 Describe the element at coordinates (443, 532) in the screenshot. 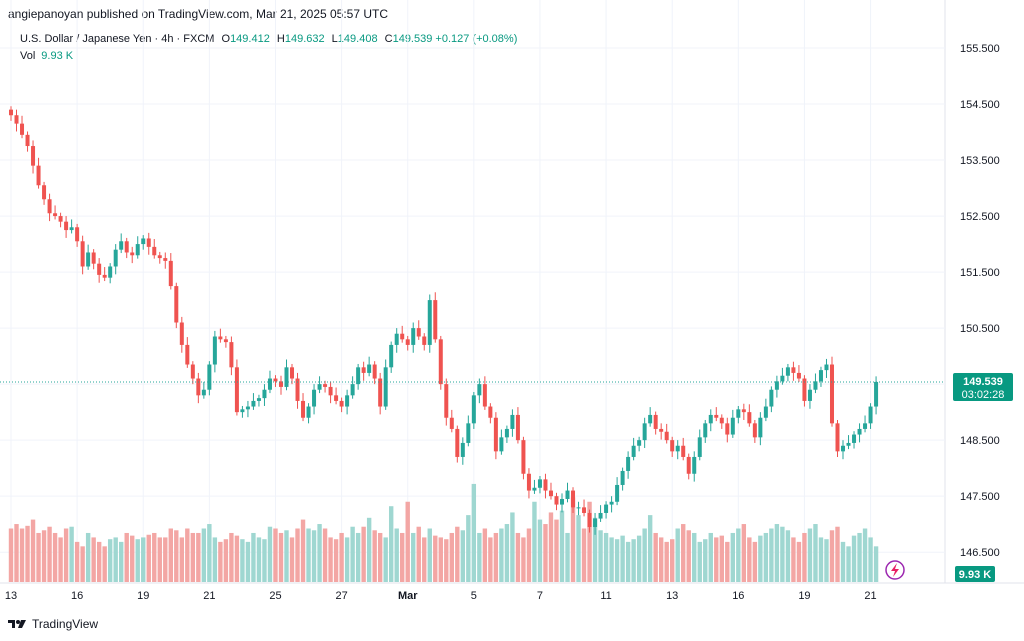

I see `volume-bars` at that location.